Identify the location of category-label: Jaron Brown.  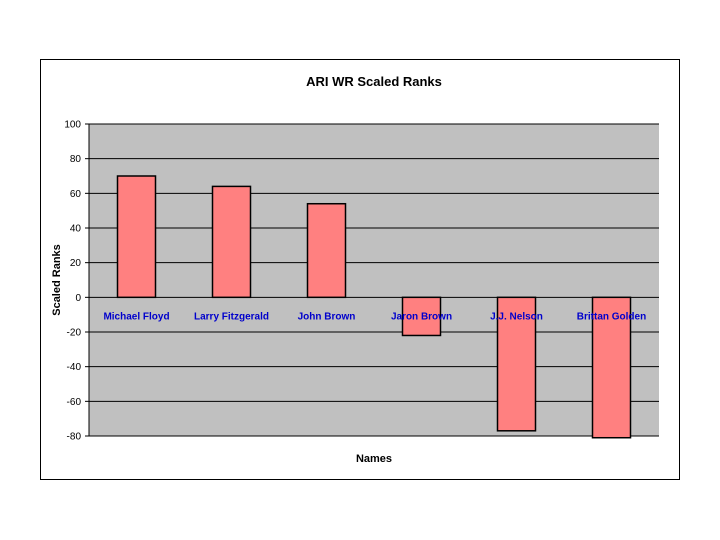
(421, 316).